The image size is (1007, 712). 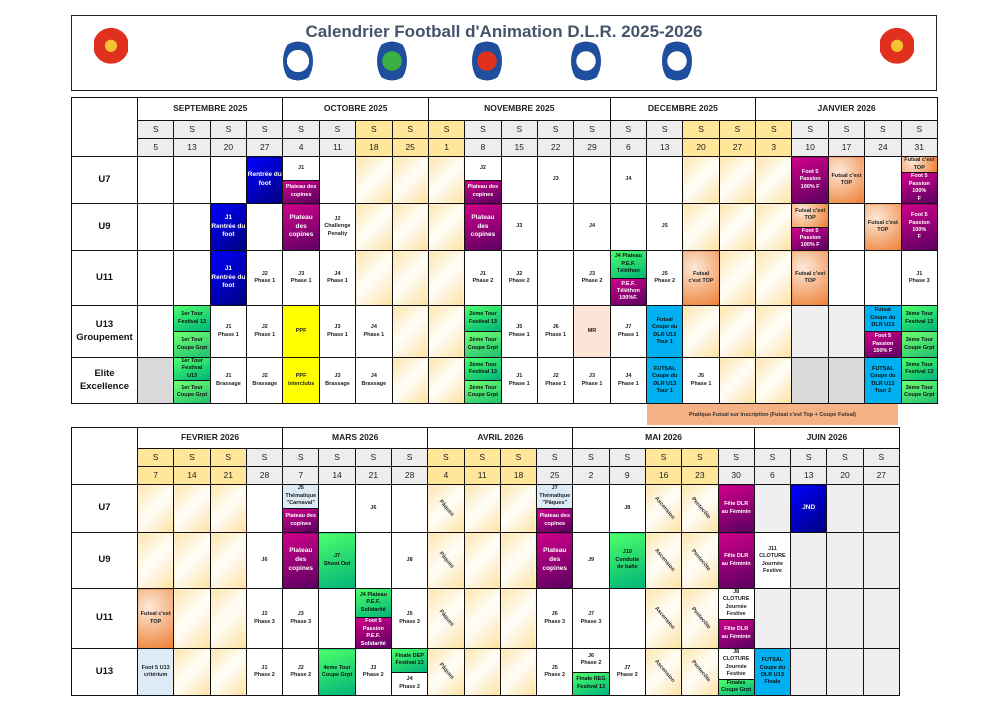 What do you see at coordinates (505, 147) in the screenshot?
I see `date-row: 5 13 20 27 4 11 18 25 1 8 15 22 29 6 13 20 27 3 10 17 24 31` at bounding box center [505, 147].